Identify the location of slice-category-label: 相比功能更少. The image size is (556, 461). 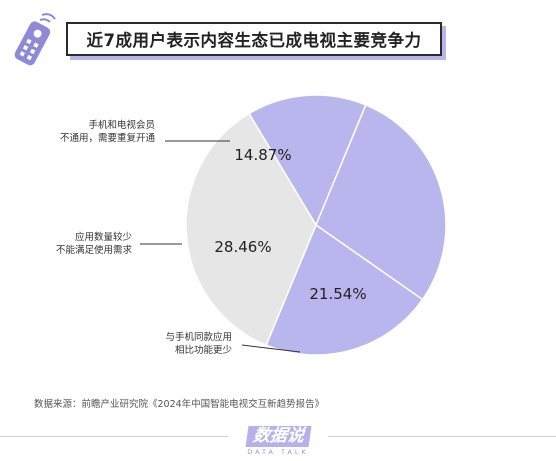
(204, 350).